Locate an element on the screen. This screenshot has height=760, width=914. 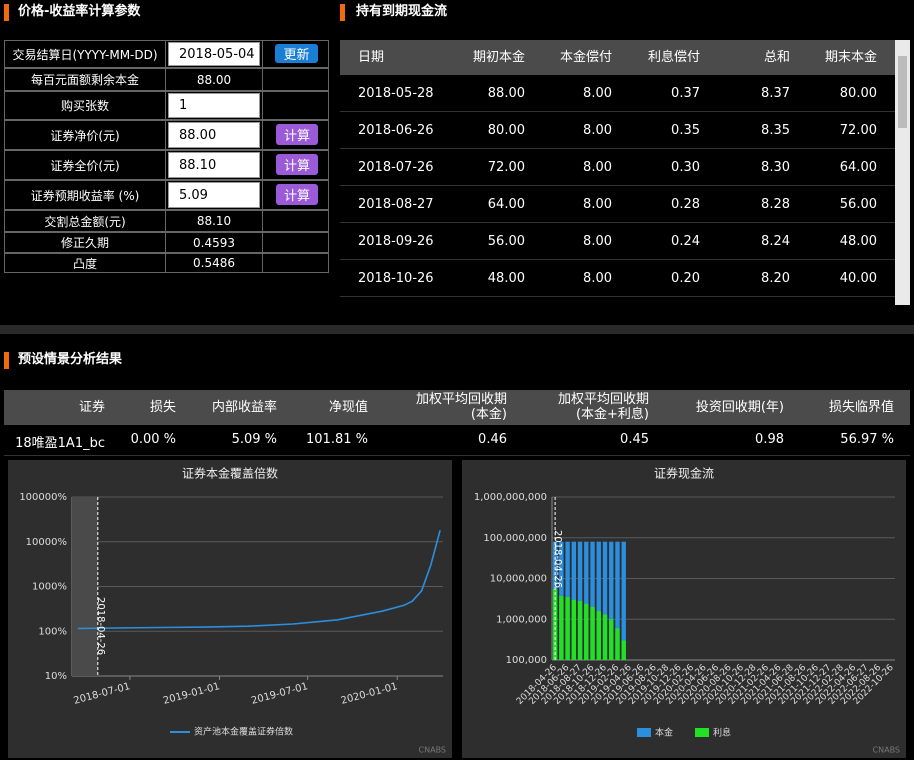
cashflow-title: 持有到期现金流 is located at coordinates (402, 11).